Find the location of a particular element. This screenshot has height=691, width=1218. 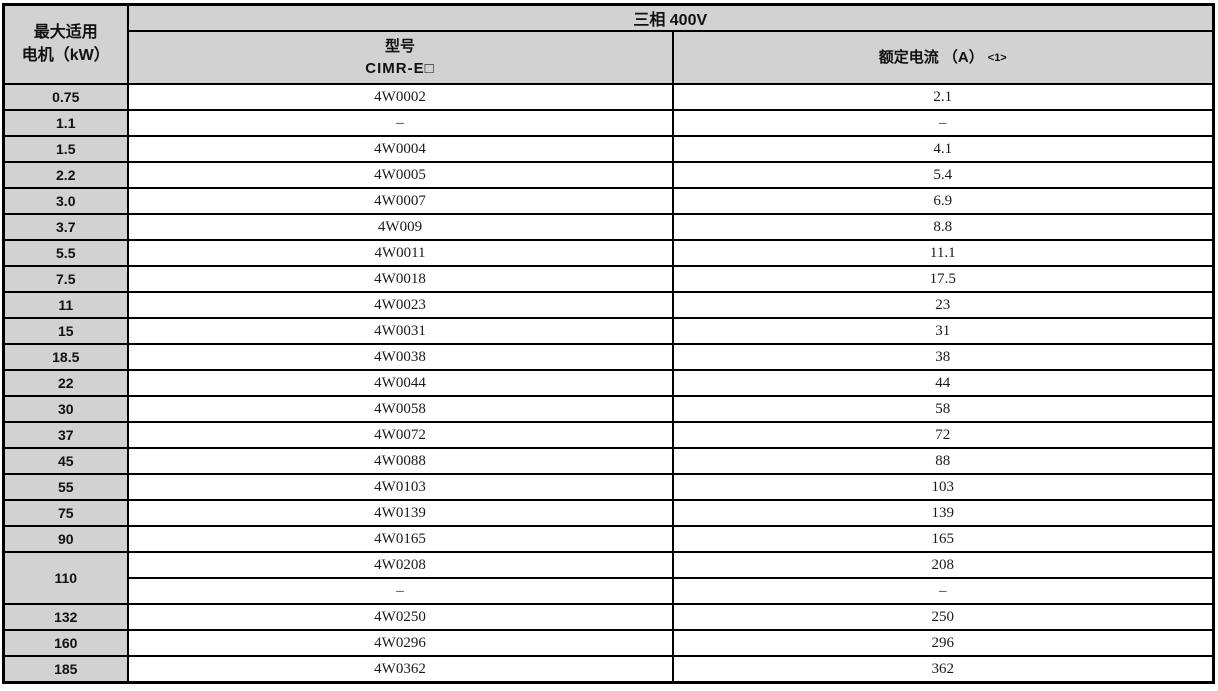

cell-max-motor-kw: 18.5 is located at coordinates (65, 357).